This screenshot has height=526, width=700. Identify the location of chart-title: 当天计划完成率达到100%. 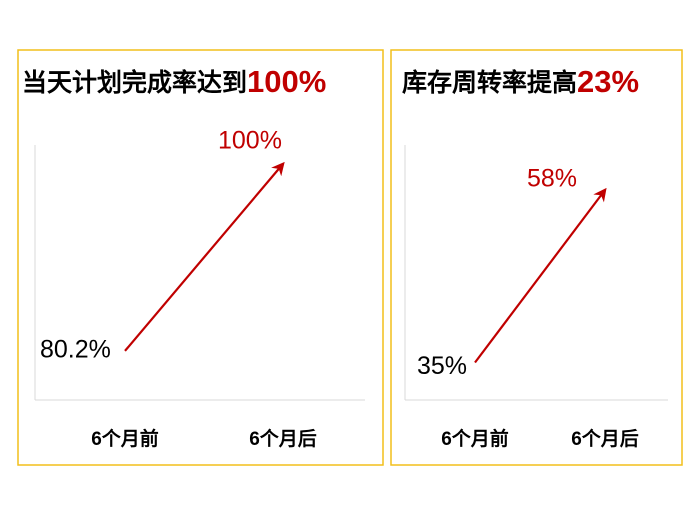
(174, 81).